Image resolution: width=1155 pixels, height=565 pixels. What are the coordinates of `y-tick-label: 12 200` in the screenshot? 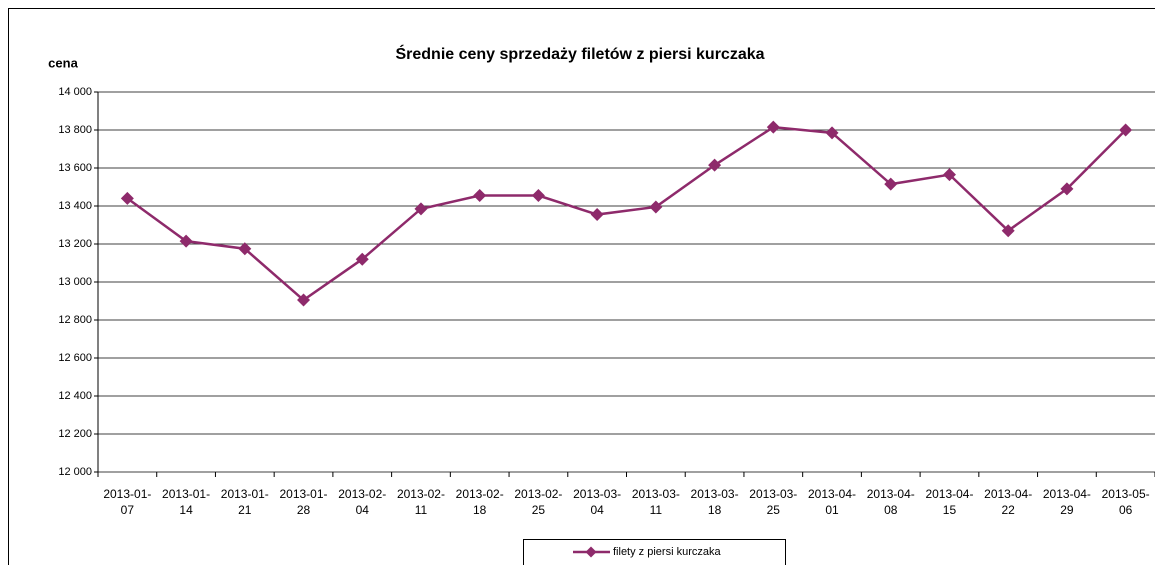 It's located at (75, 434).